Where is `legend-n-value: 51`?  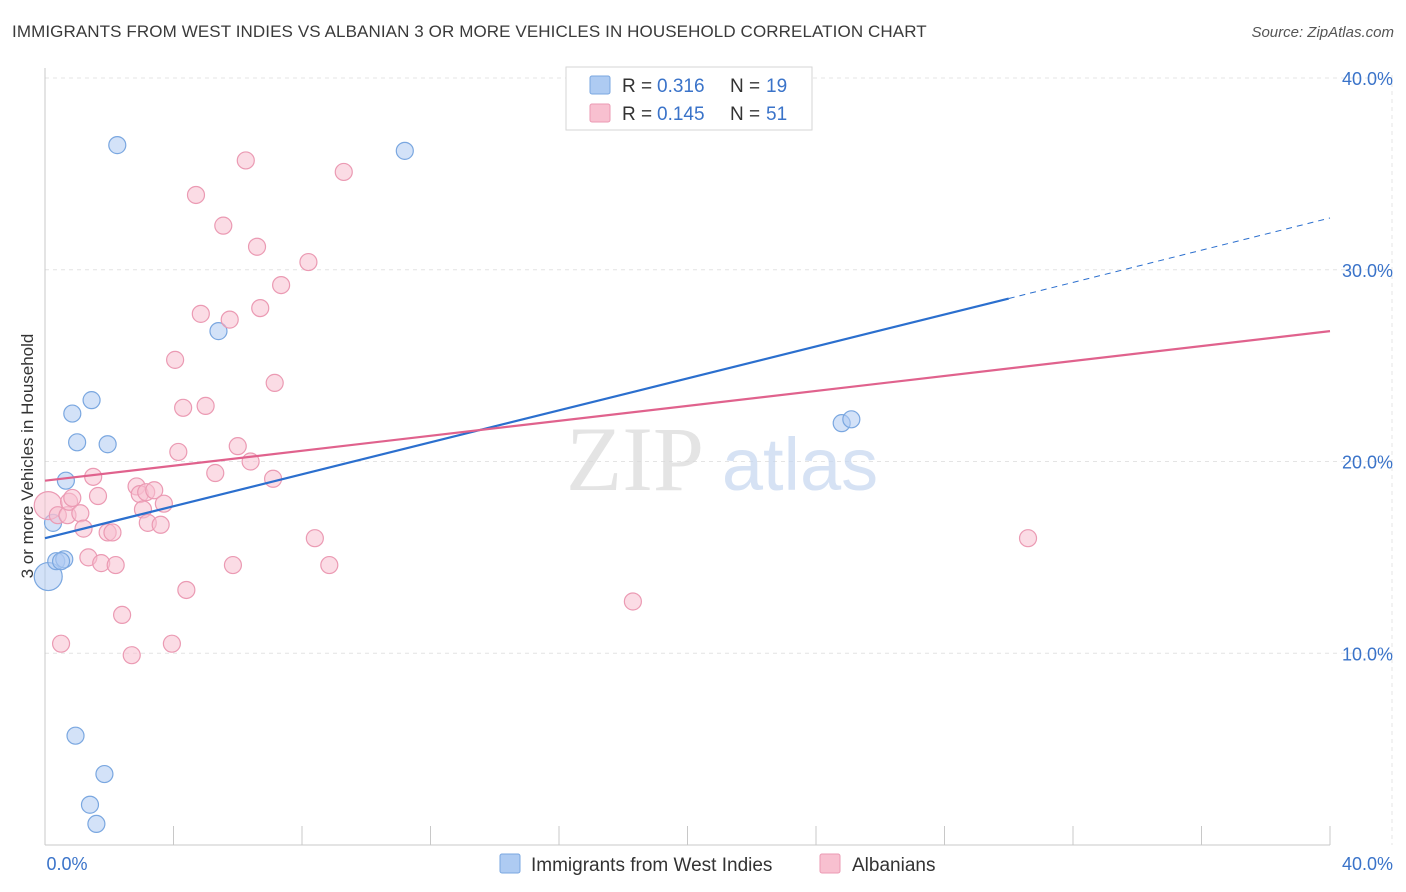
legend-n-value: 51 is located at coordinates (776, 114).